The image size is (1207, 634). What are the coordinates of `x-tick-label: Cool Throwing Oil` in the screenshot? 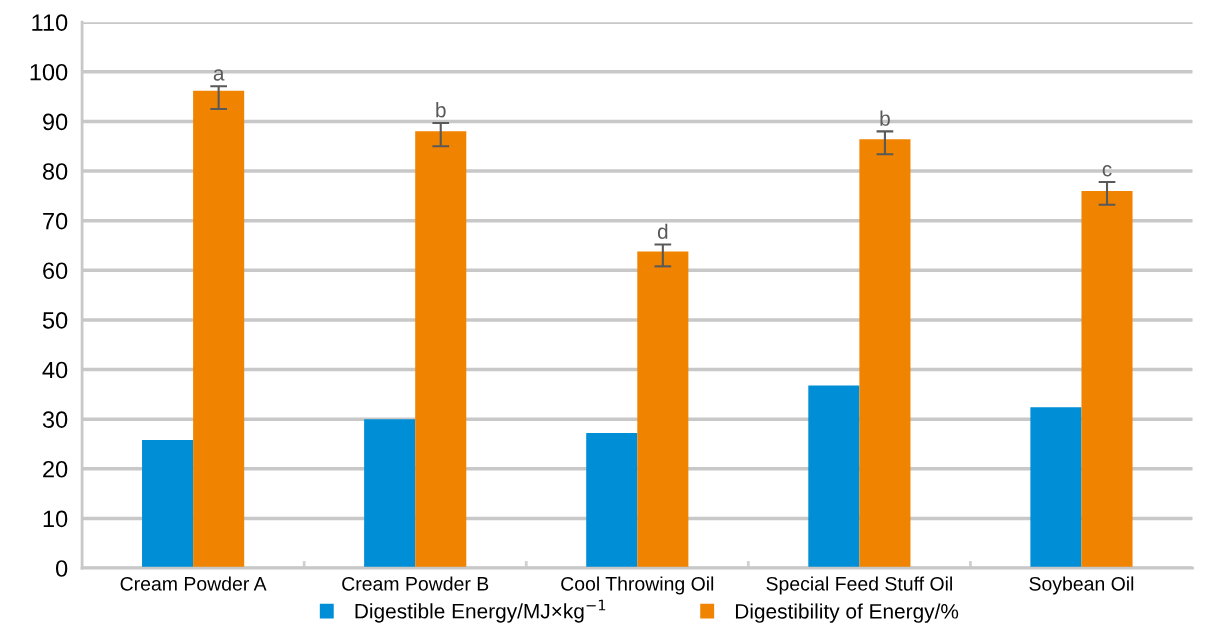 It's located at (637, 585).